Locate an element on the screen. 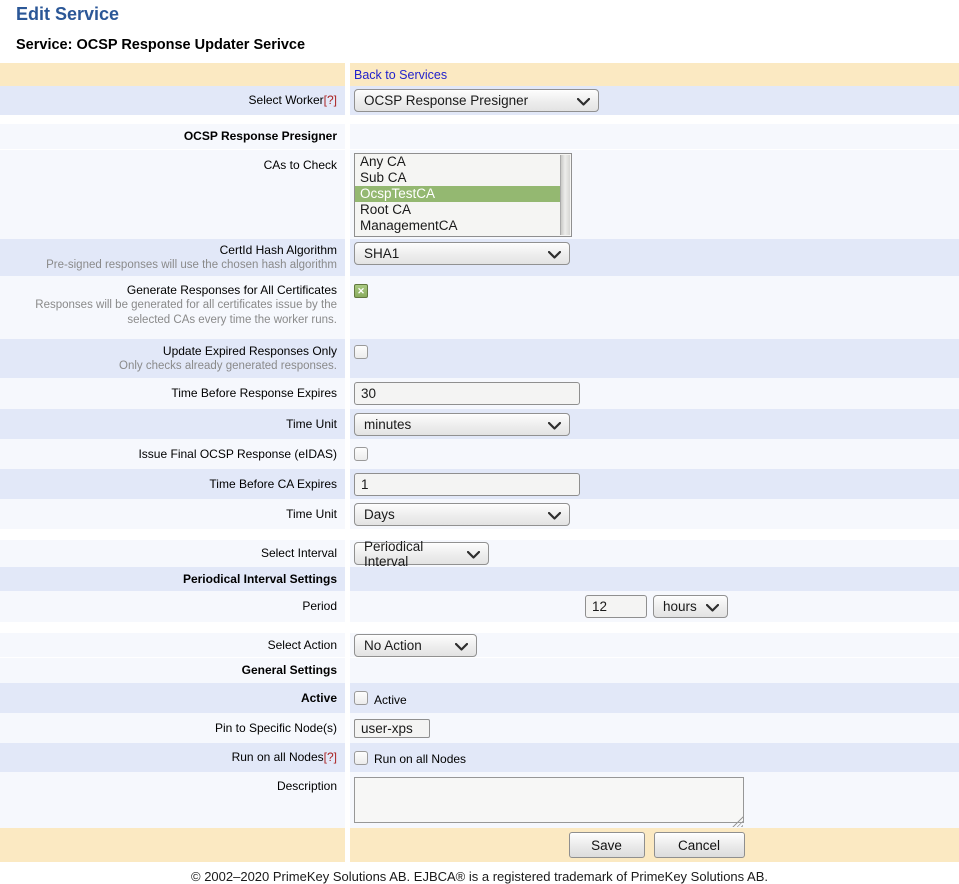  cas-option: Root CA is located at coordinates (386, 209).